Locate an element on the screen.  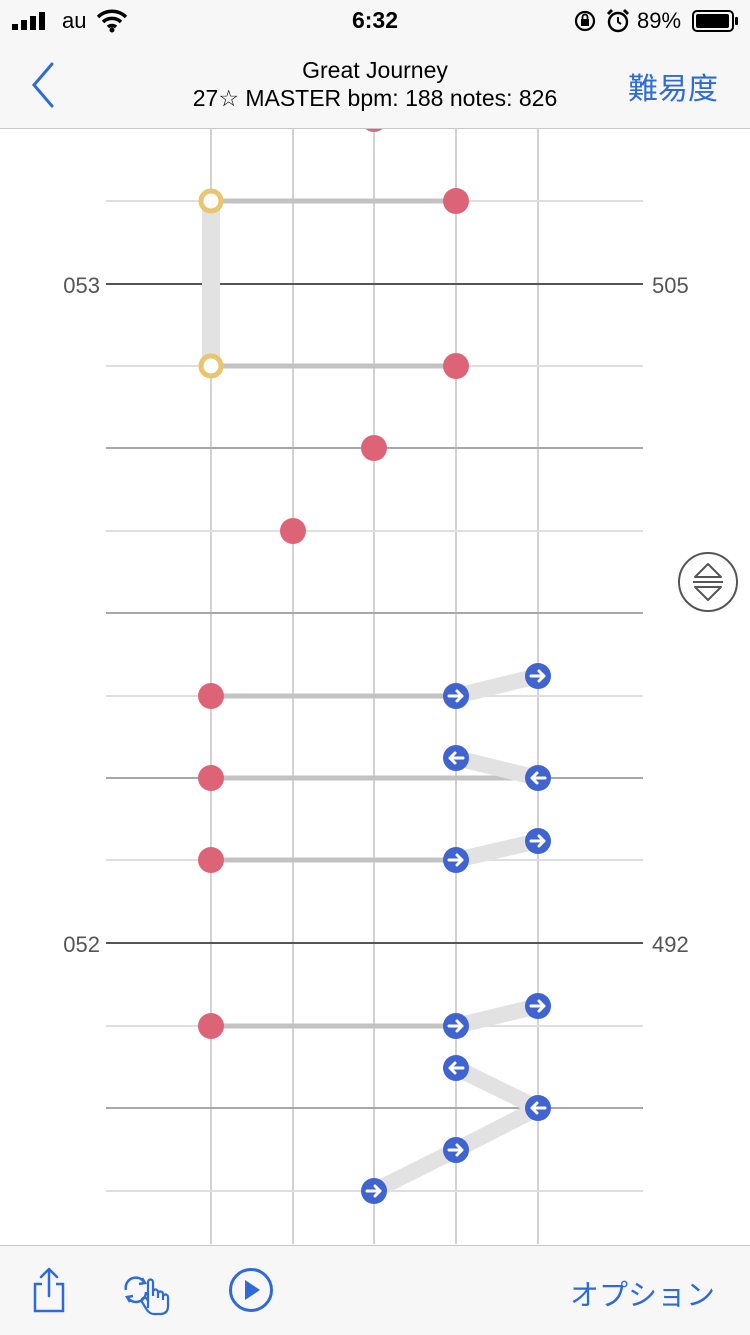
song-info: 27☆ MASTER bpm: 188 notes: 826 is located at coordinates (375, 98).